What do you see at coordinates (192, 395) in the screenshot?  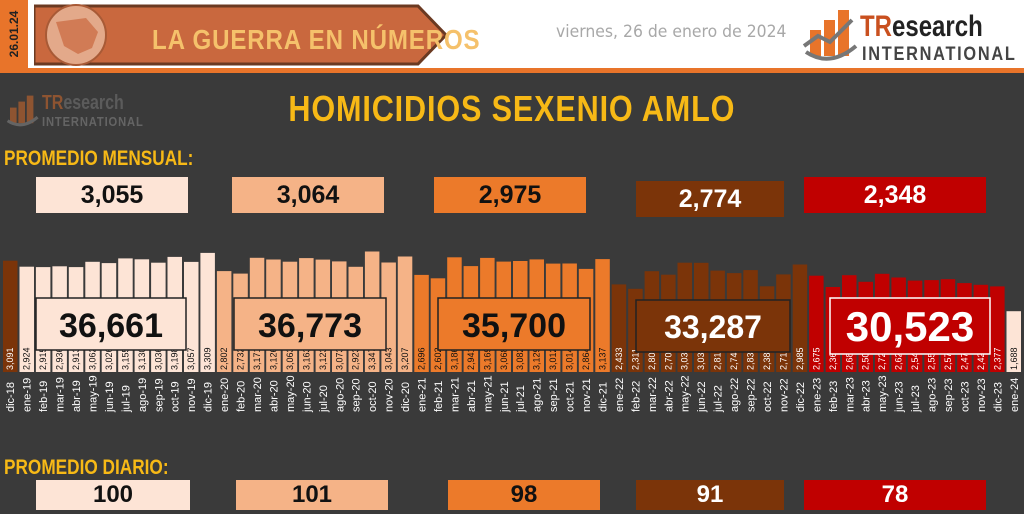 I see `x-tick-label: nov-19` at bounding box center [192, 395].